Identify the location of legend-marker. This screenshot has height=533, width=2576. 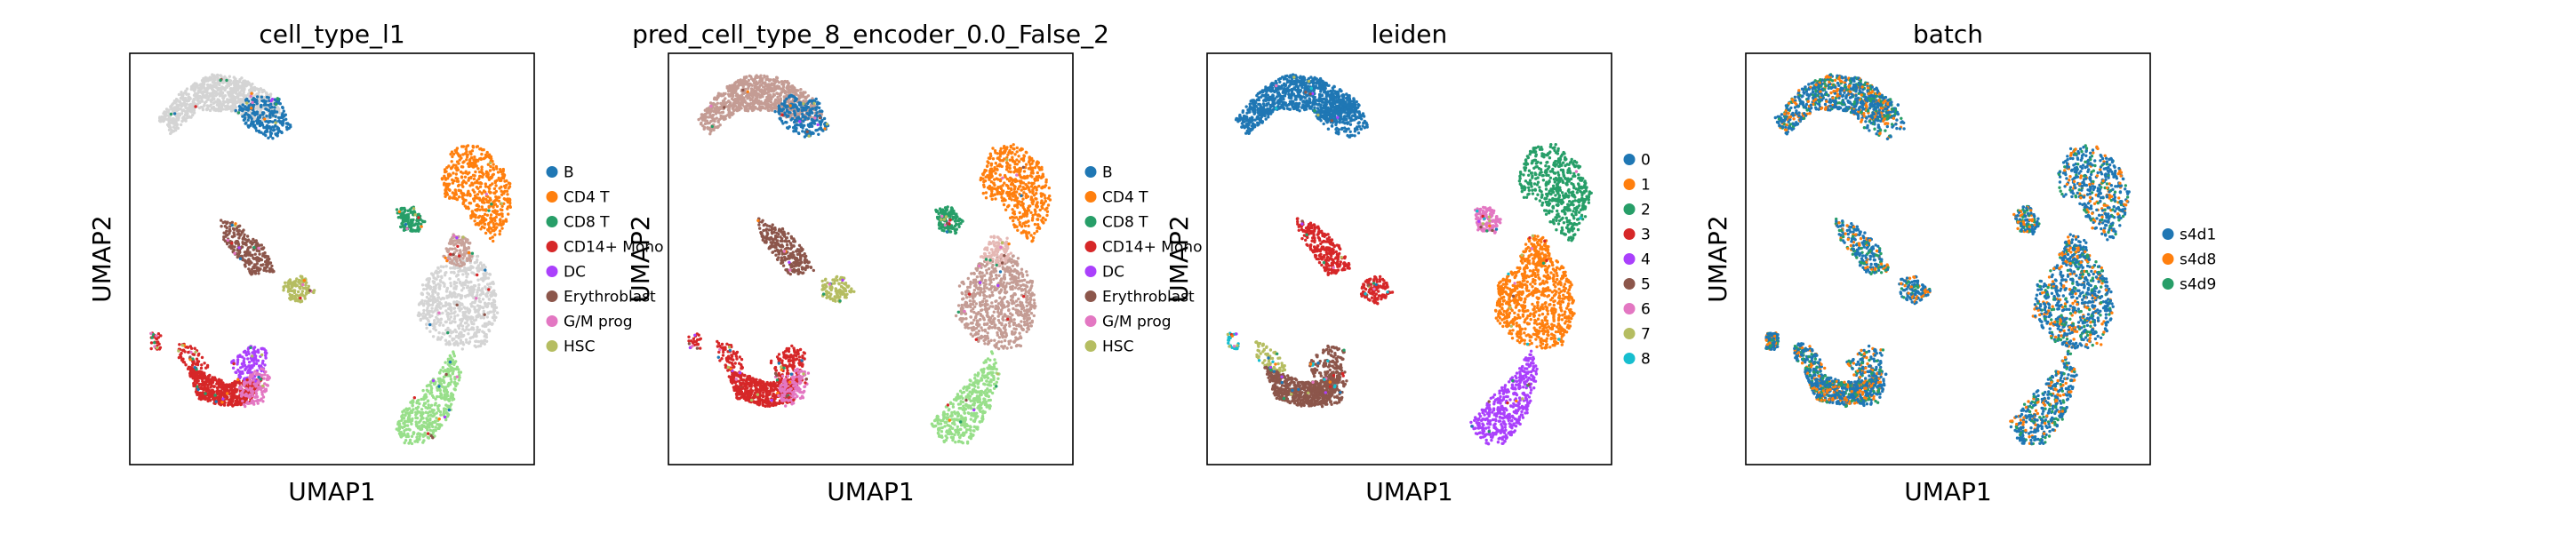
(552, 271).